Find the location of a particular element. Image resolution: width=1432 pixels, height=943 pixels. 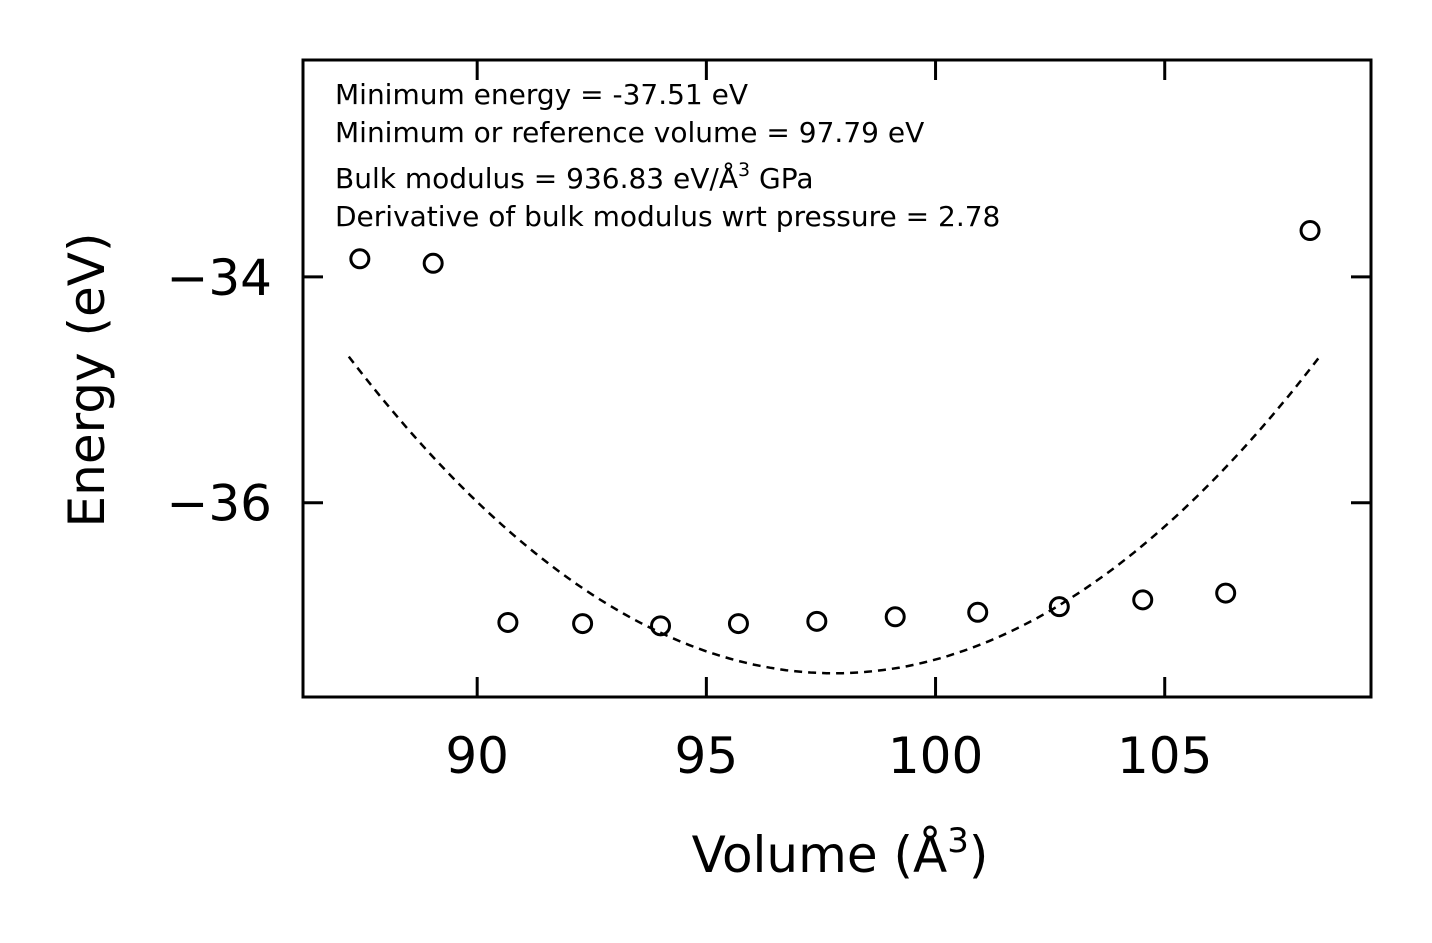

annotation-bulk-modulus-sup: 3 is located at coordinates (744, 170).